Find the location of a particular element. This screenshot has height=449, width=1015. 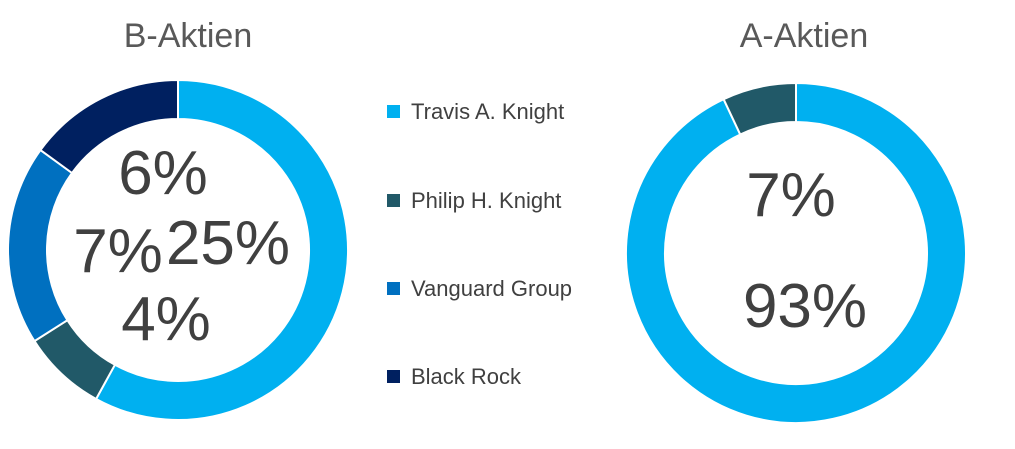

legend-label-2: Philip H. Knight is located at coordinates (486, 200).